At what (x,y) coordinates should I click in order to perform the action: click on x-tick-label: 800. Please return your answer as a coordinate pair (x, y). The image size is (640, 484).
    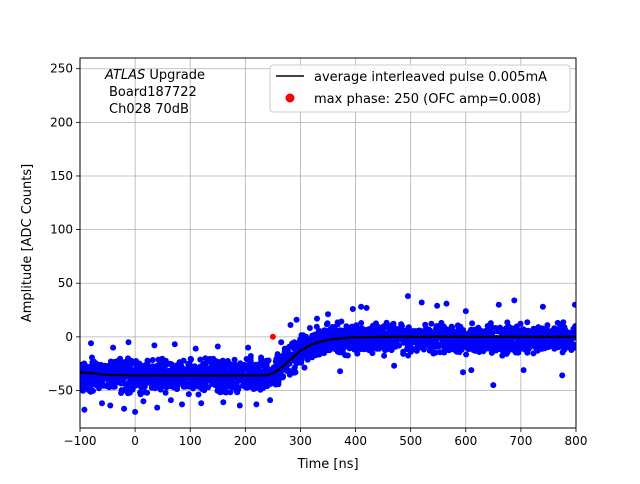
    Looking at the image, I should click on (576, 441).